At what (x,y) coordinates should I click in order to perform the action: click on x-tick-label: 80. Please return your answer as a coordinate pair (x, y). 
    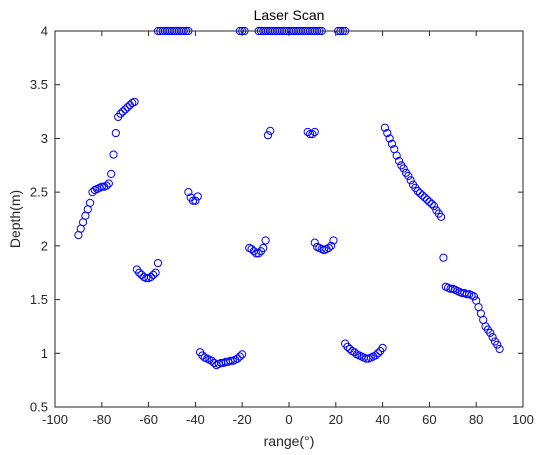
    Looking at the image, I should click on (476, 419).